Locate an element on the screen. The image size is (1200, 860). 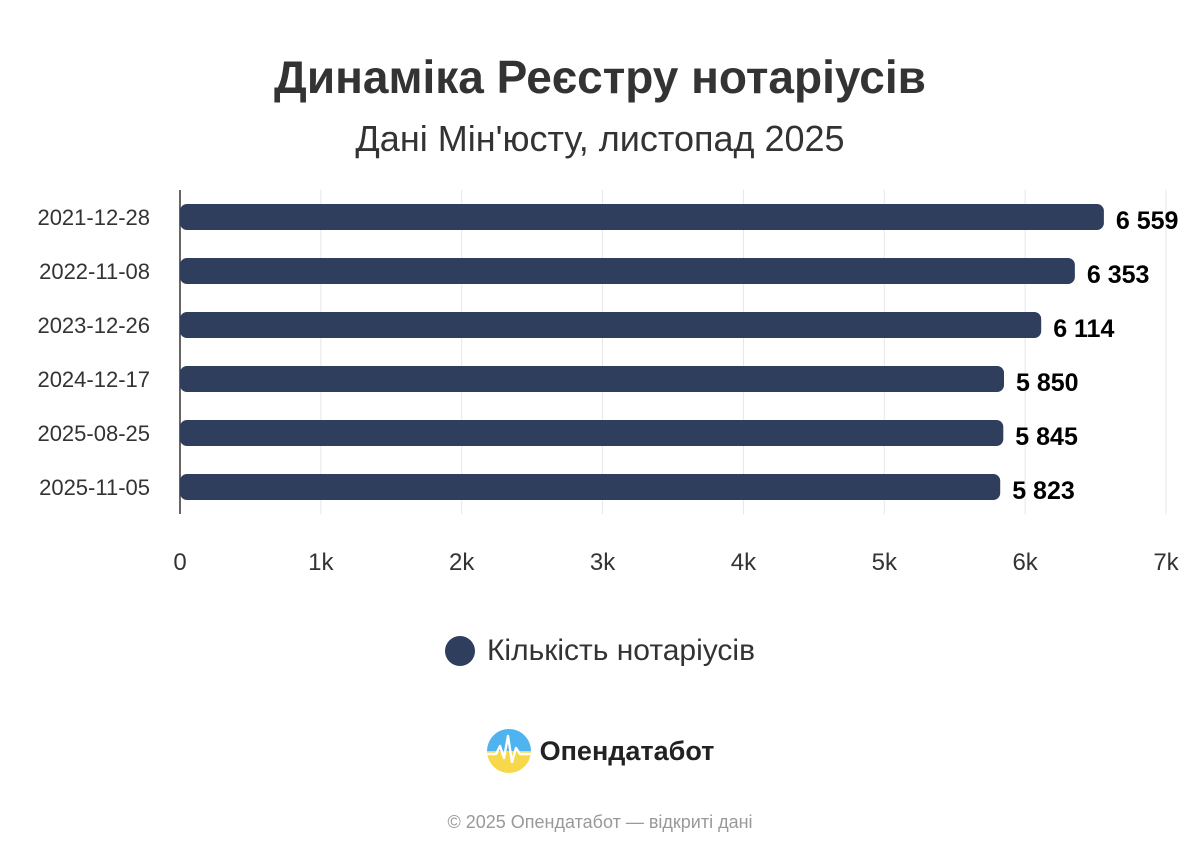
chart-legend: Кількість нотаріусів is located at coordinates (600, 651).